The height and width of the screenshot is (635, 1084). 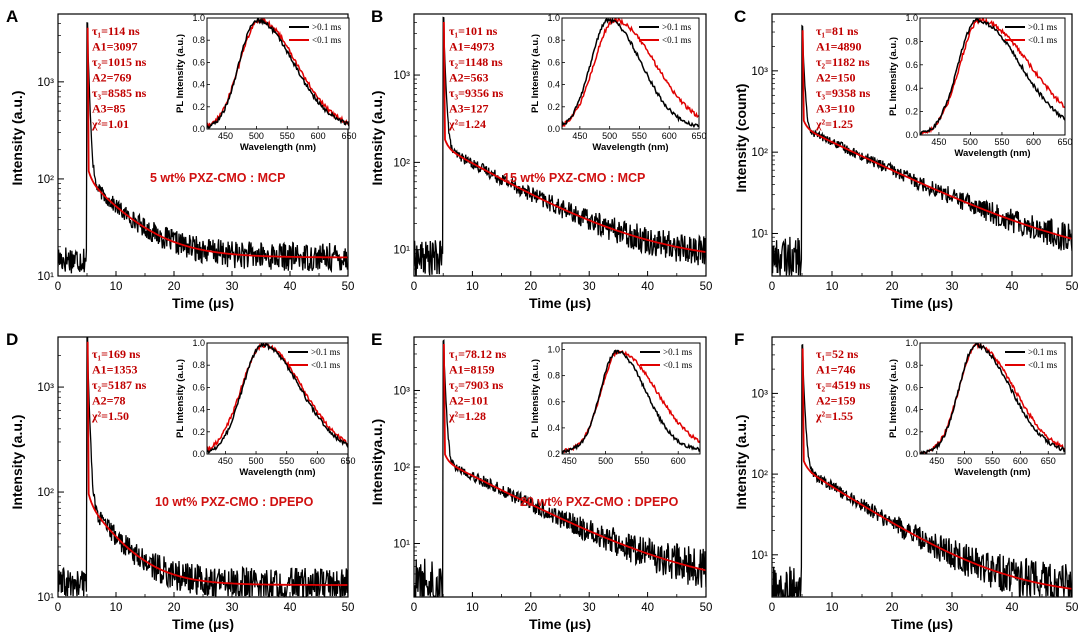 What do you see at coordinates (835, 109) in the screenshot?
I see `fit-param: A3=110` at bounding box center [835, 109].